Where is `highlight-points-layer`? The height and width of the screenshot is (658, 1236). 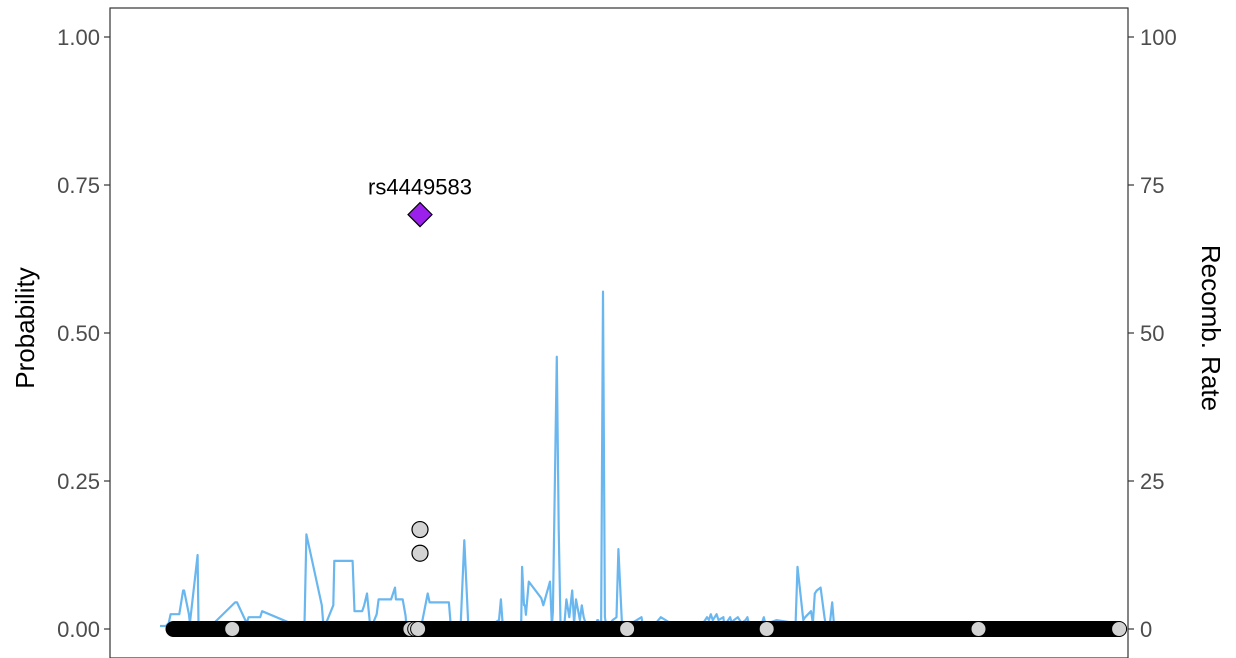 highlight-points-layer is located at coordinates (420, 541).